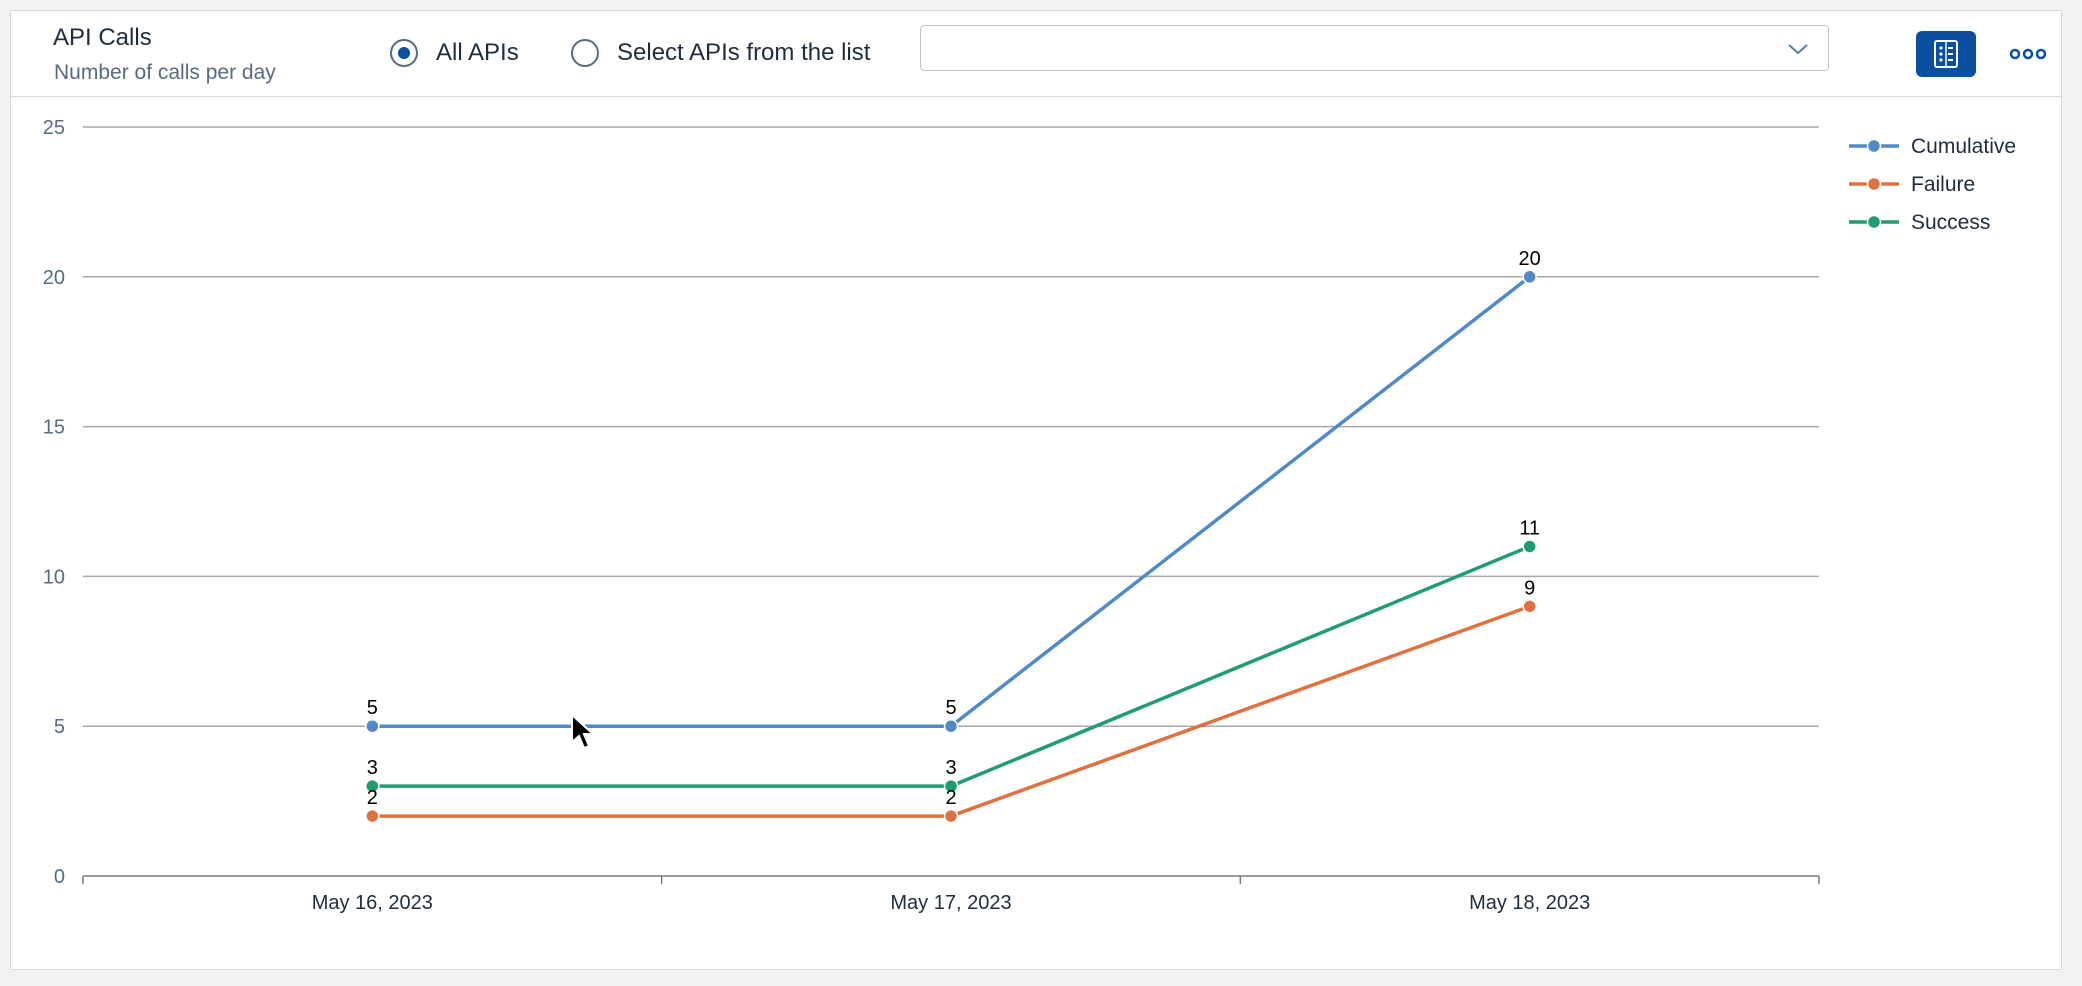  What do you see at coordinates (165, 72) in the screenshot?
I see `card-subtitle: Number of calls per day` at bounding box center [165, 72].